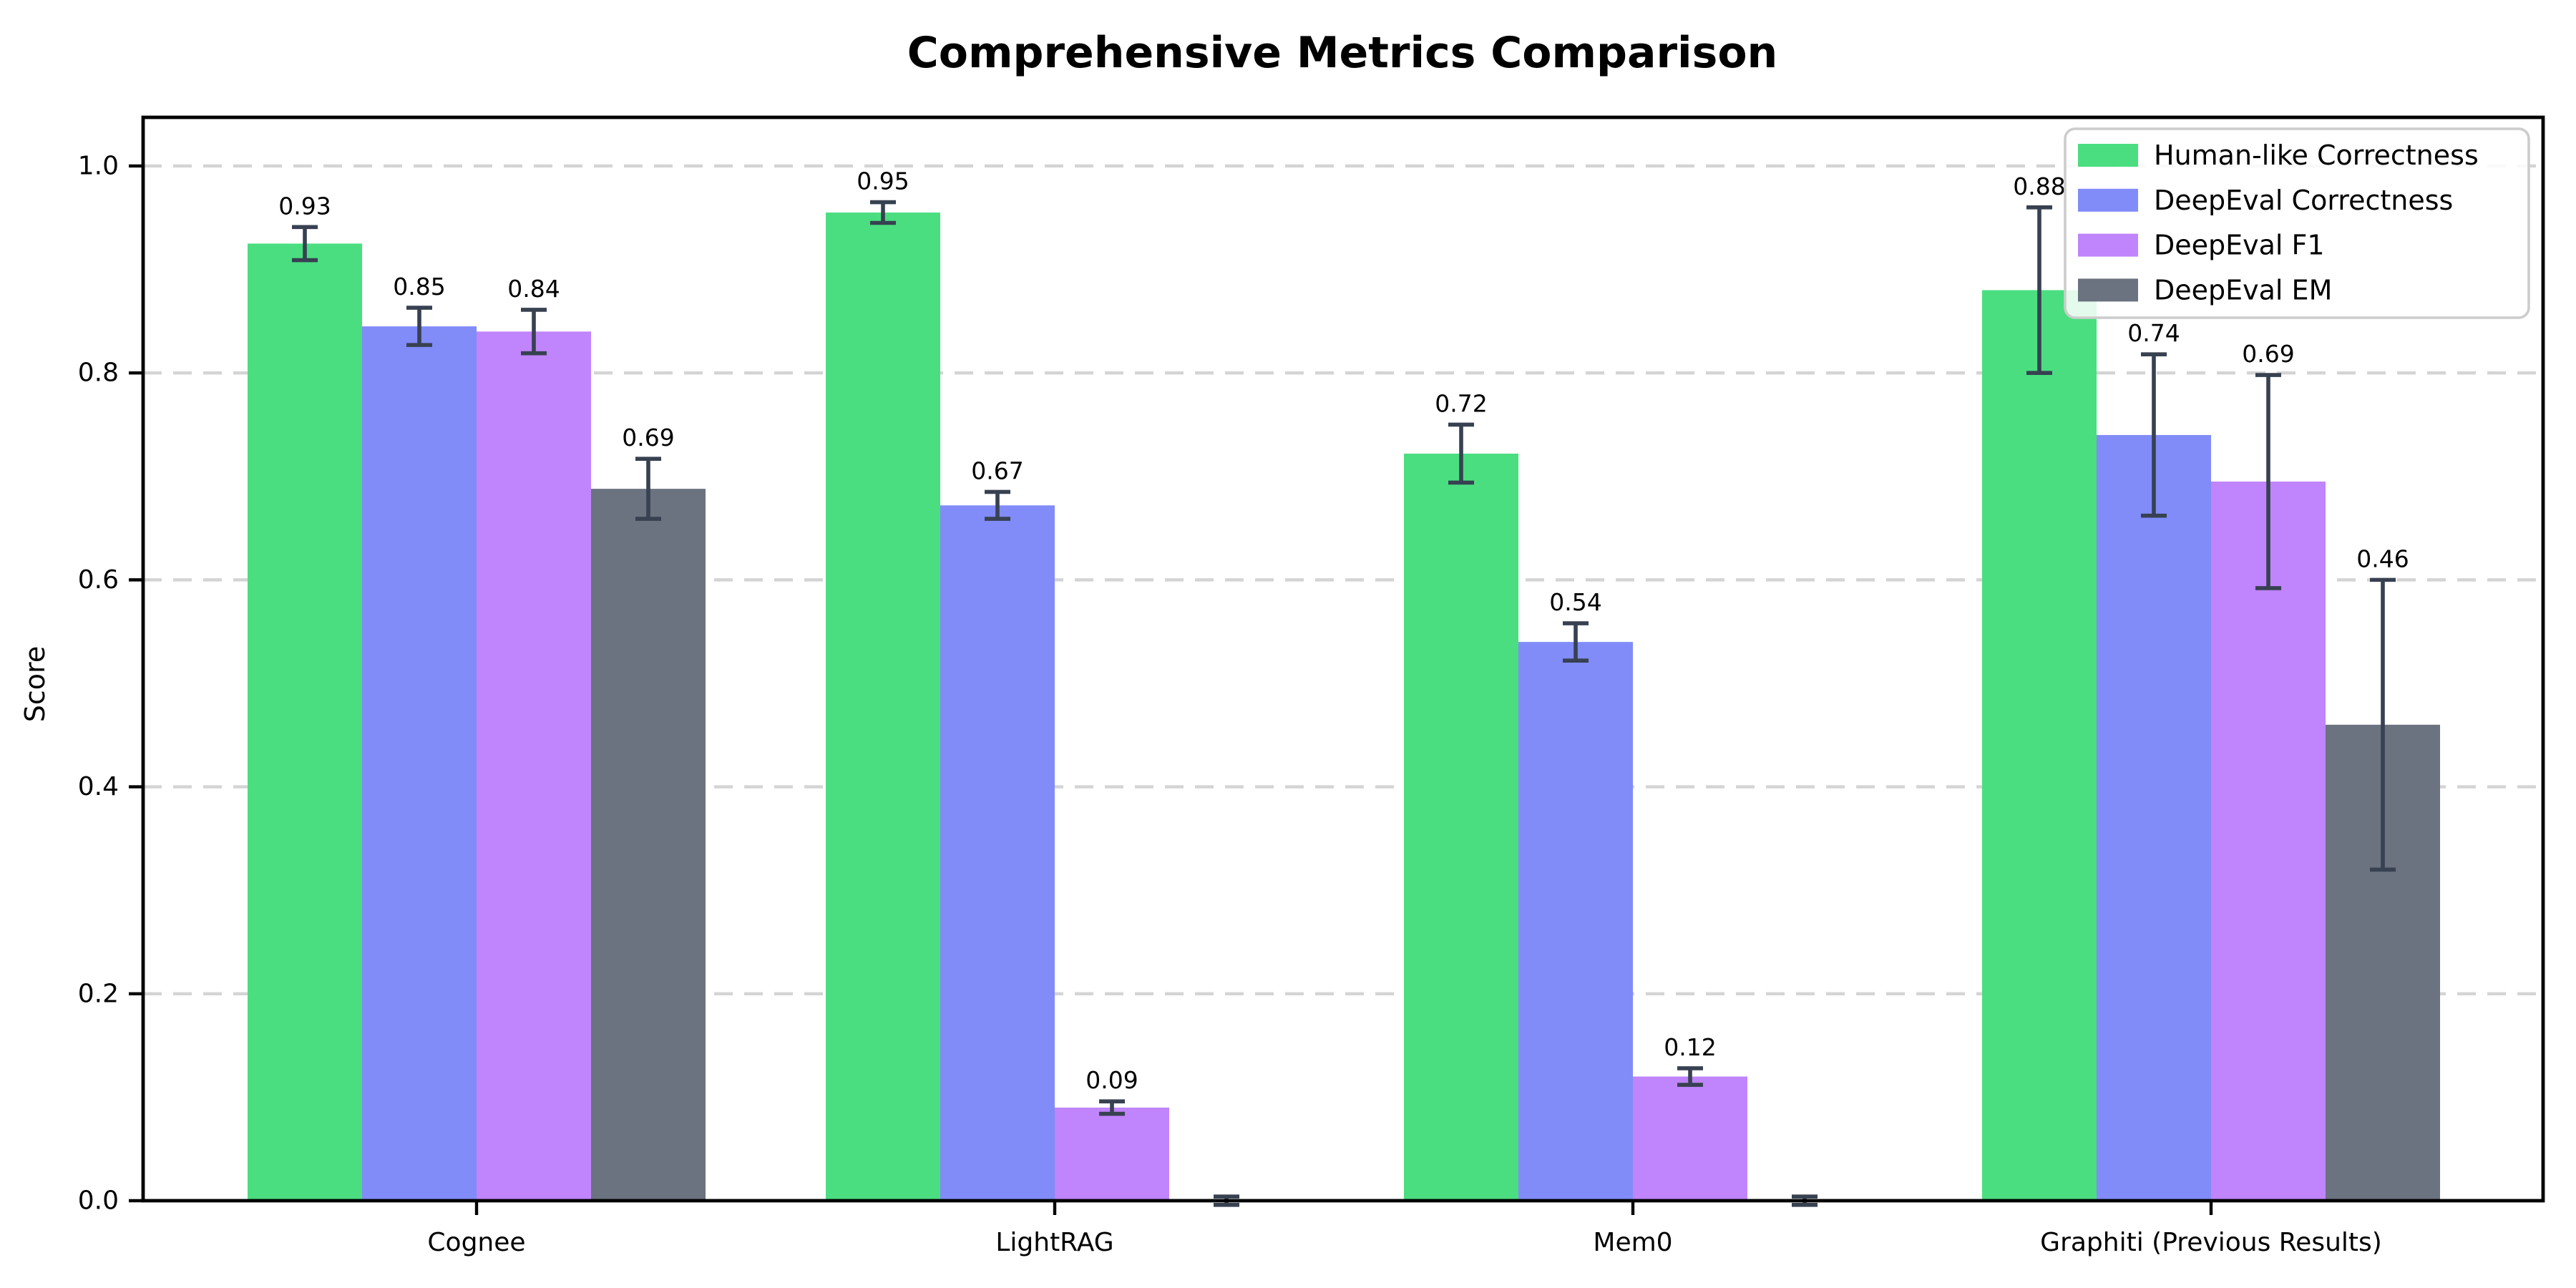 This screenshot has height=1288, width=2576. Describe the element at coordinates (883, 181) in the screenshot. I see `bar-value-label: 0.95` at that location.